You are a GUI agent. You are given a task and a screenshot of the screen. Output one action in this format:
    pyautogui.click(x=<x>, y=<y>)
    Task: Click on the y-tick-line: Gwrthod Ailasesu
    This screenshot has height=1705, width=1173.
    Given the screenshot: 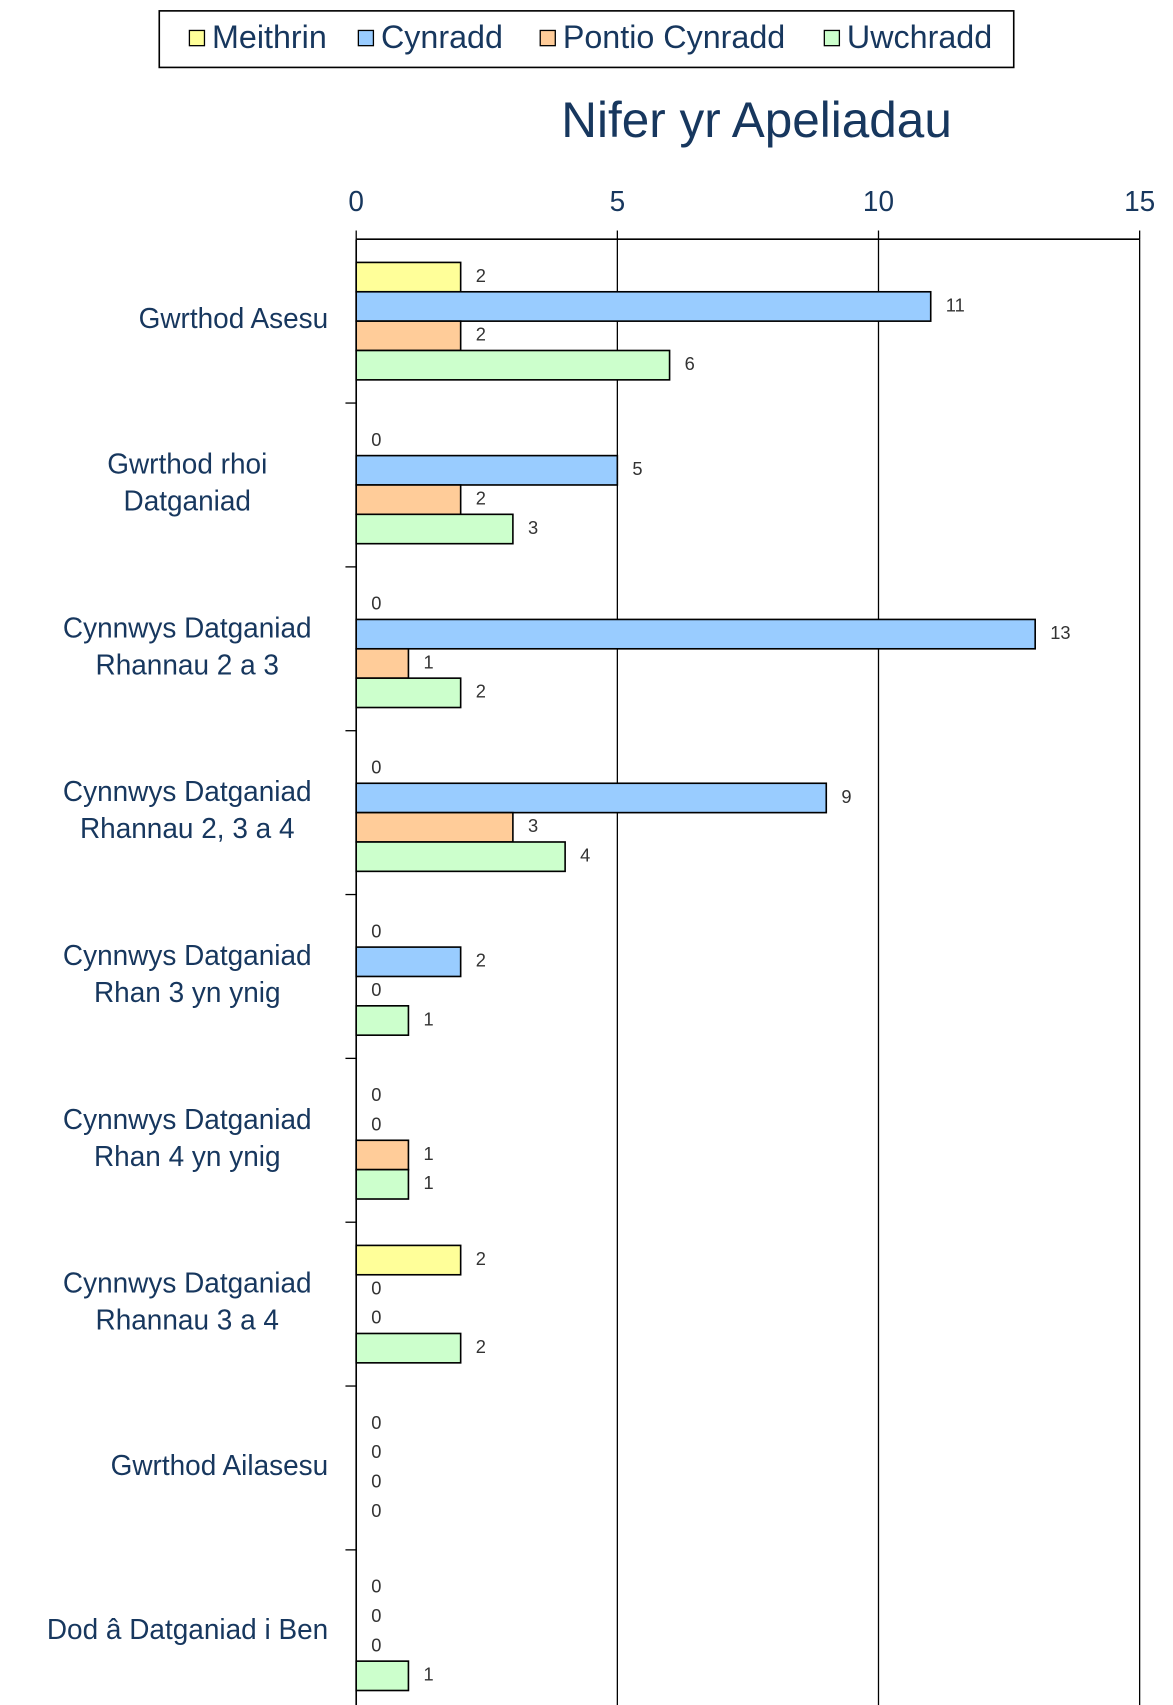 What is the action you would take?
    pyautogui.click(x=220, y=1465)
    